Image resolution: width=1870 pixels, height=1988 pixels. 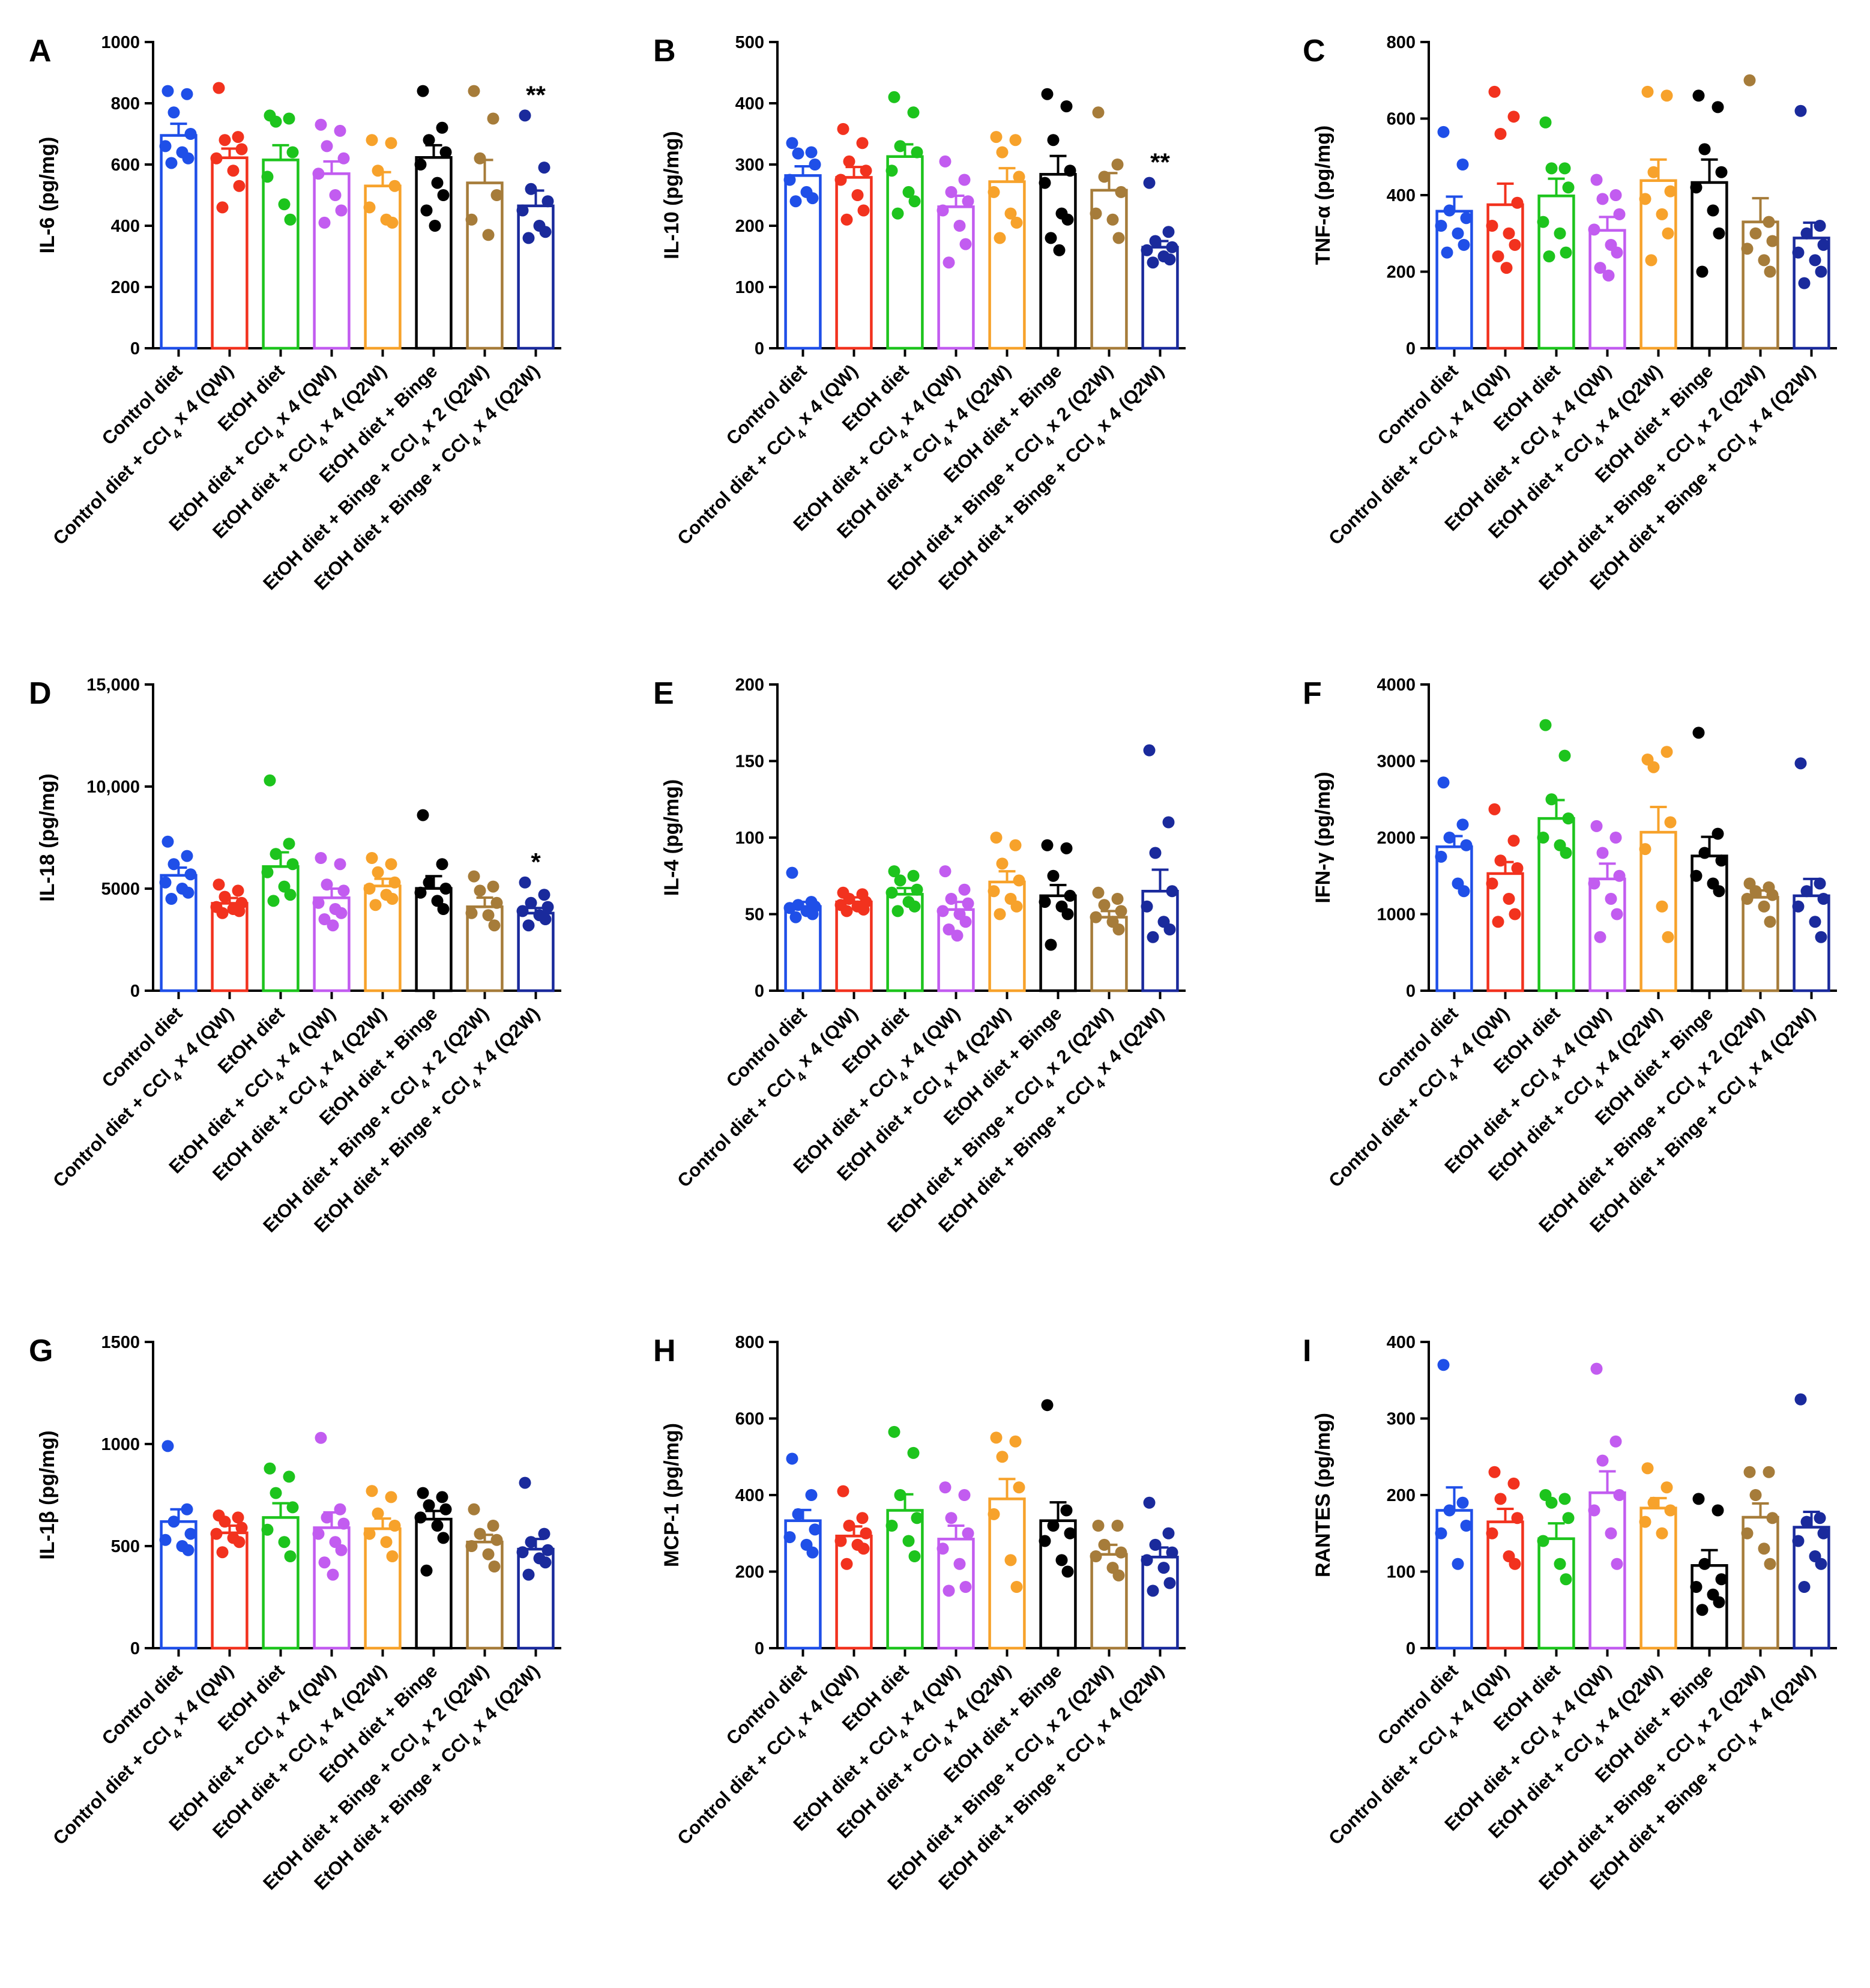 What do you see at coordinates (1760, 944) in the screenshot?
I see `panel-f-bar` at bounding box center [1760, 944].